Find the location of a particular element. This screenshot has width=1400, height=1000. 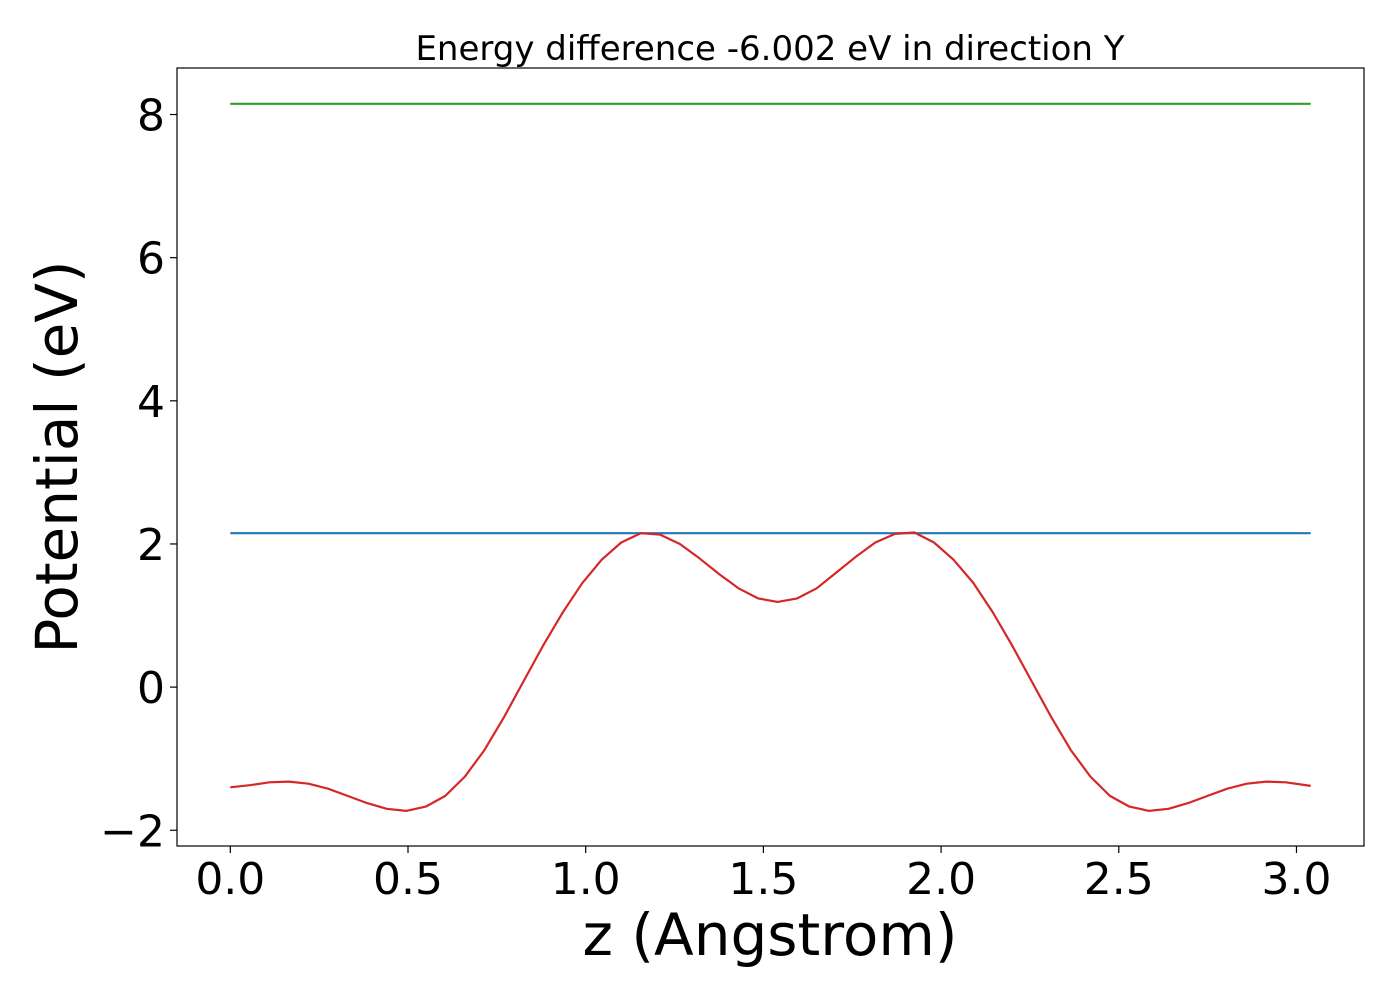

x-axis-label: z (Angstrom) is located at coordinates (770, 935).